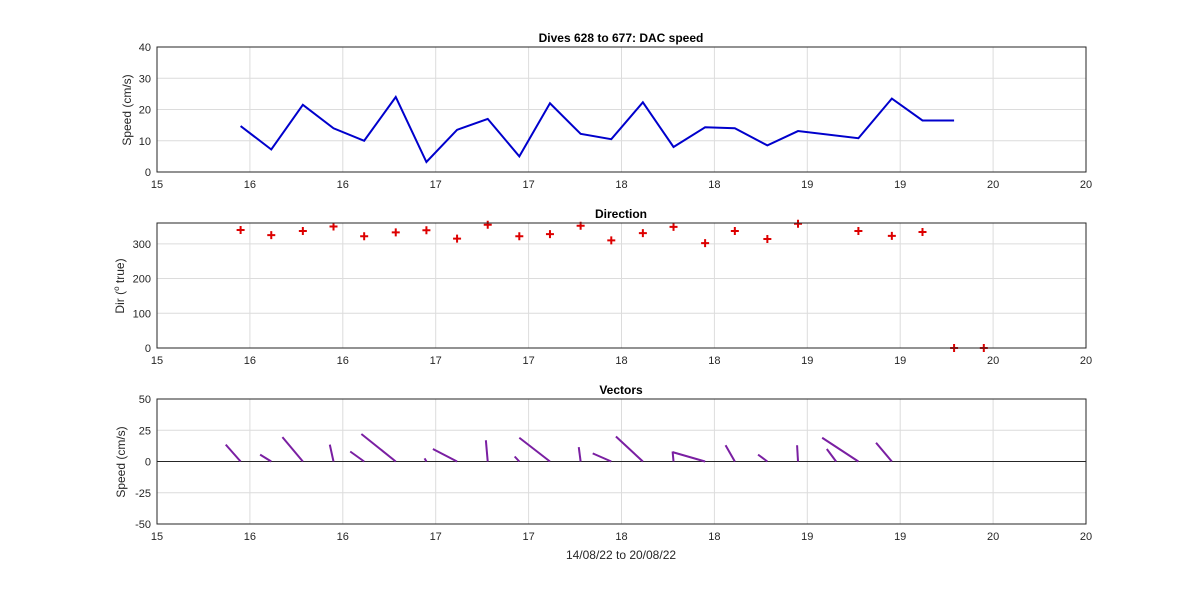 The image size is (1200, 589). What do you see at coordinates (145, 48) in the screenshot?
I see `speed-y-tick-label: 40` at bounding box center [145, 48].